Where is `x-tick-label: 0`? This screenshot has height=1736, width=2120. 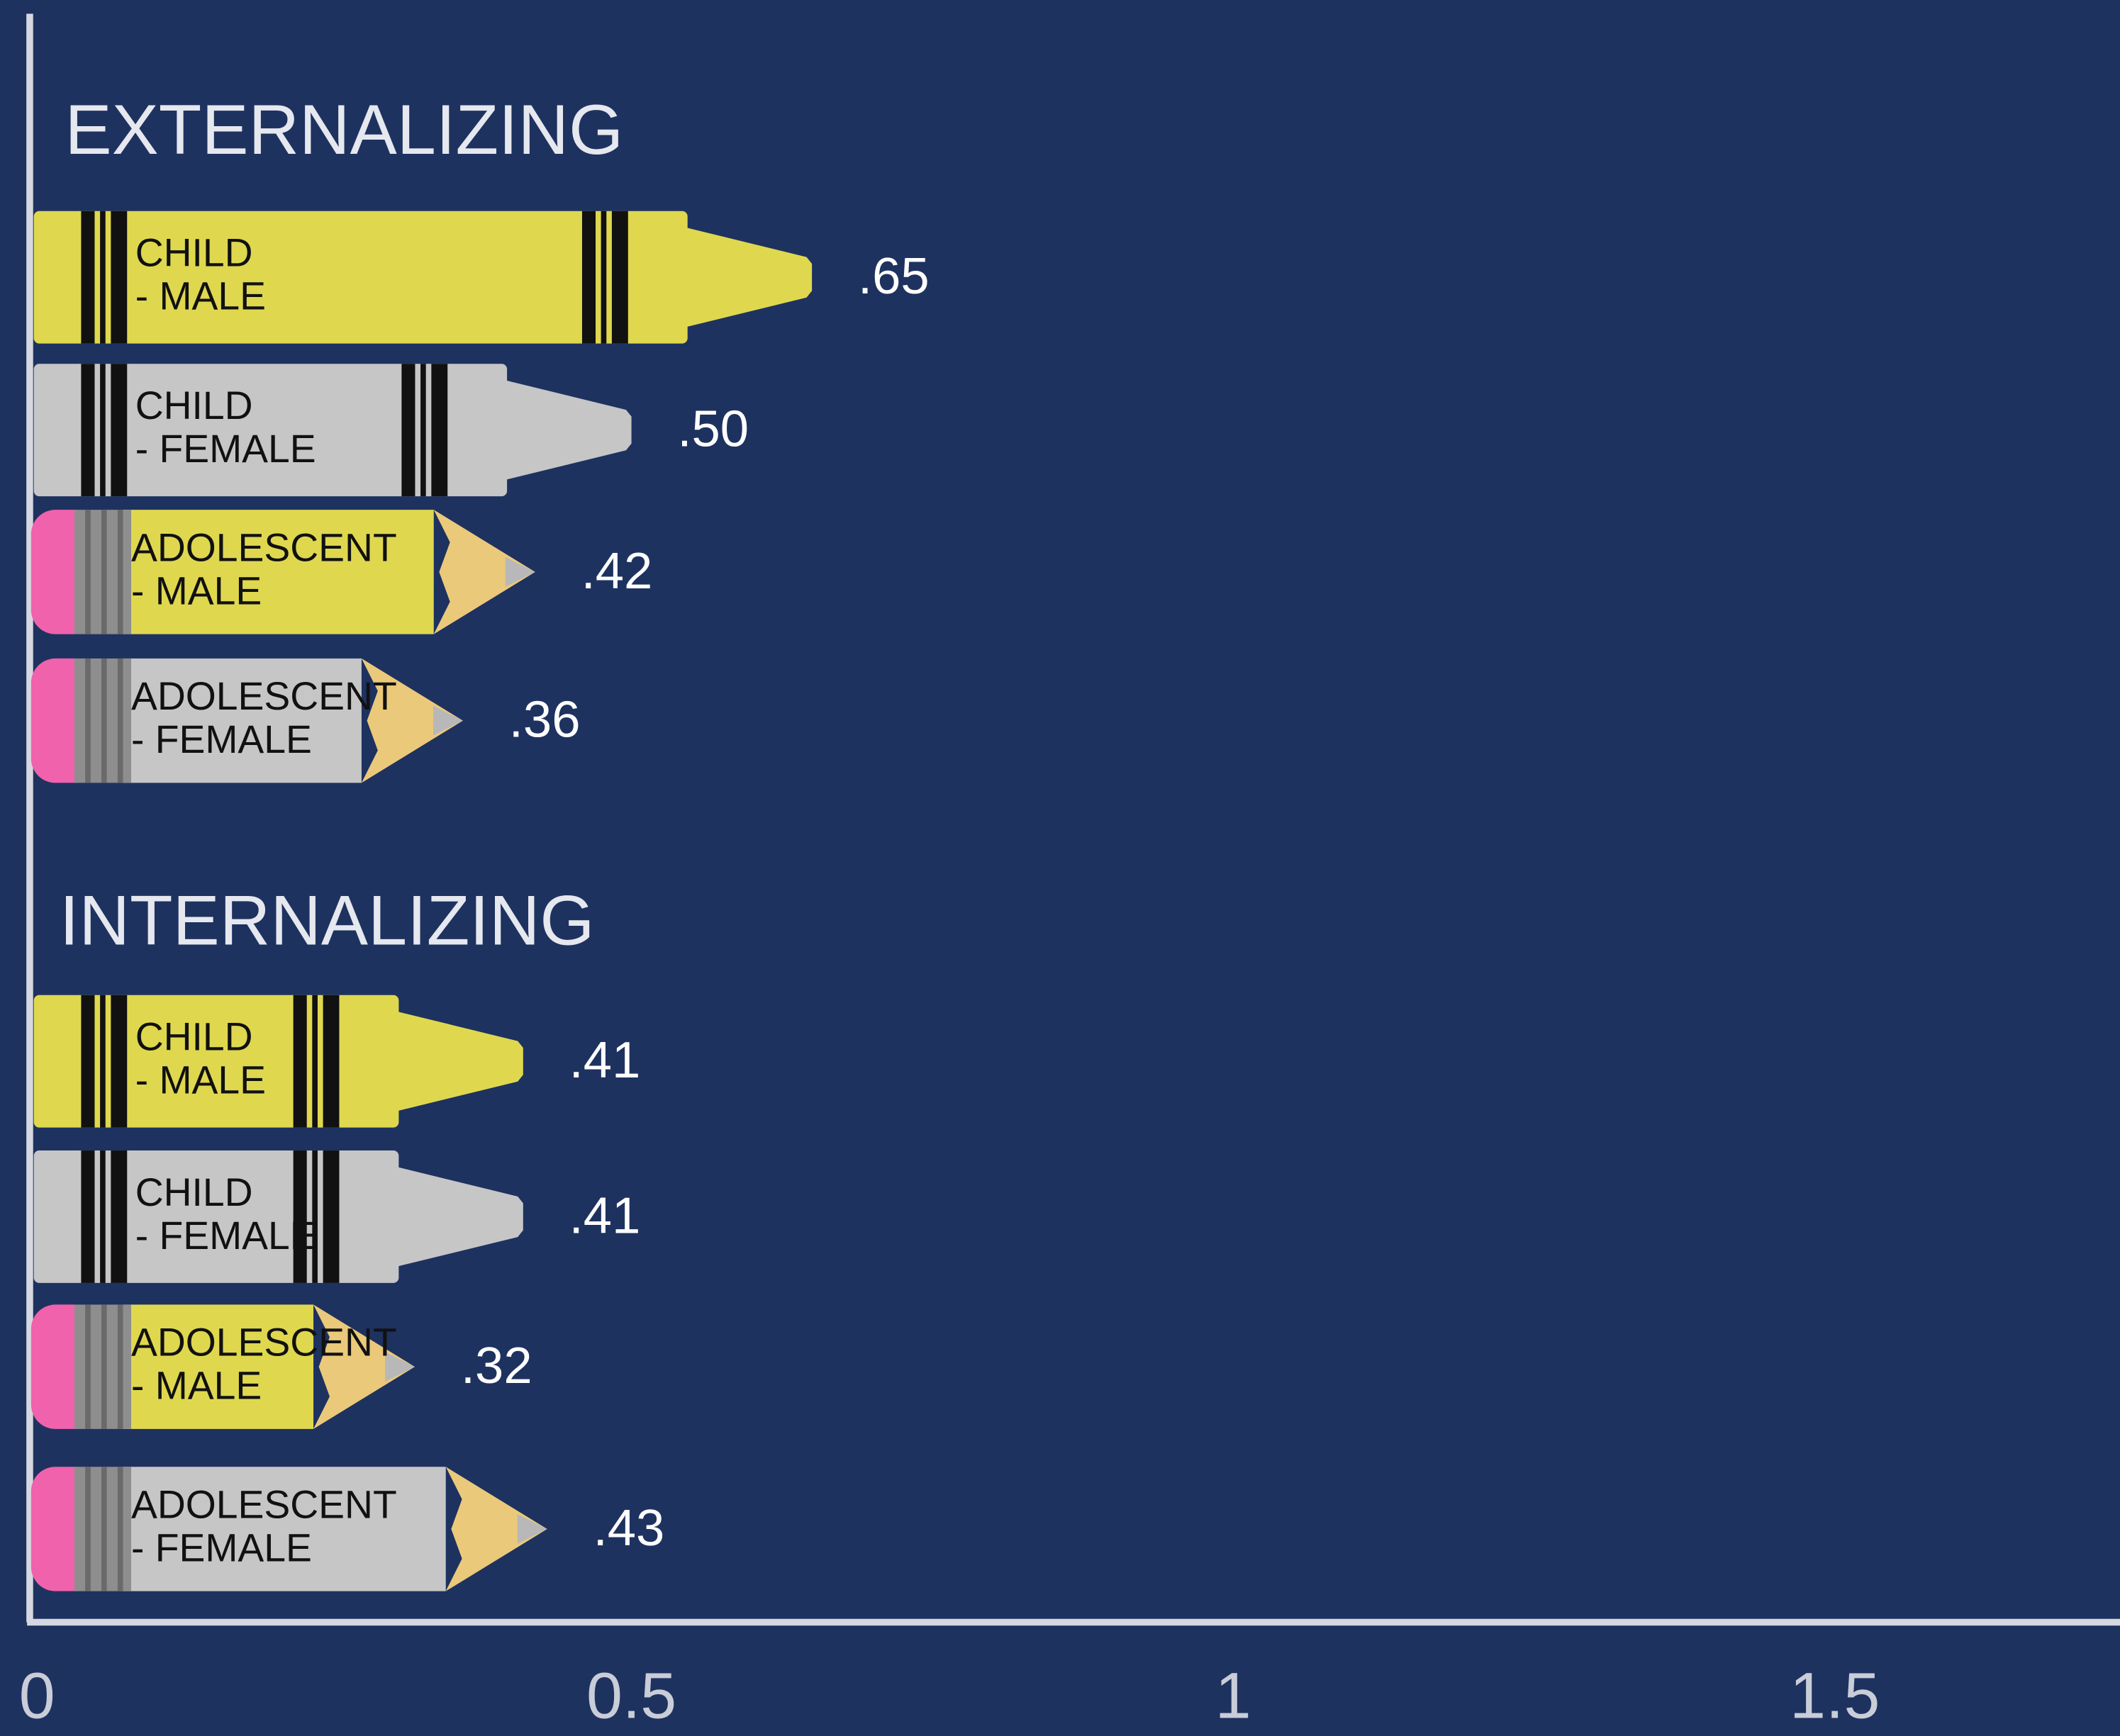 x-tick-label: 0 is located at coordinates (37, 1695).